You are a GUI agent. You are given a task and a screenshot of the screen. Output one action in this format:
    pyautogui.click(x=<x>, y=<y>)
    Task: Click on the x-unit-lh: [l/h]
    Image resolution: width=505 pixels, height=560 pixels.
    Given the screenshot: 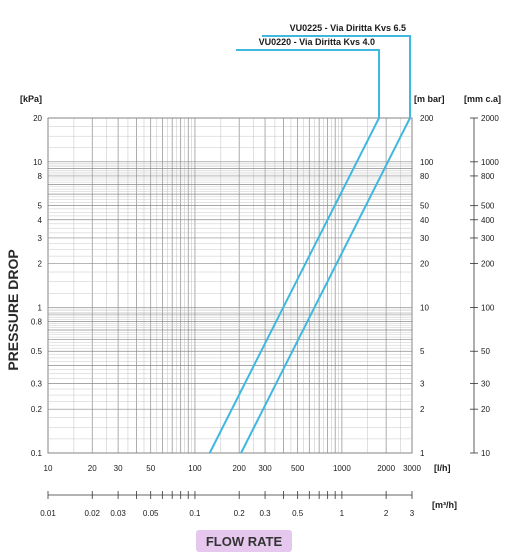 What is the action you would take?
    pyautogui.click(x=442, y=468)
    